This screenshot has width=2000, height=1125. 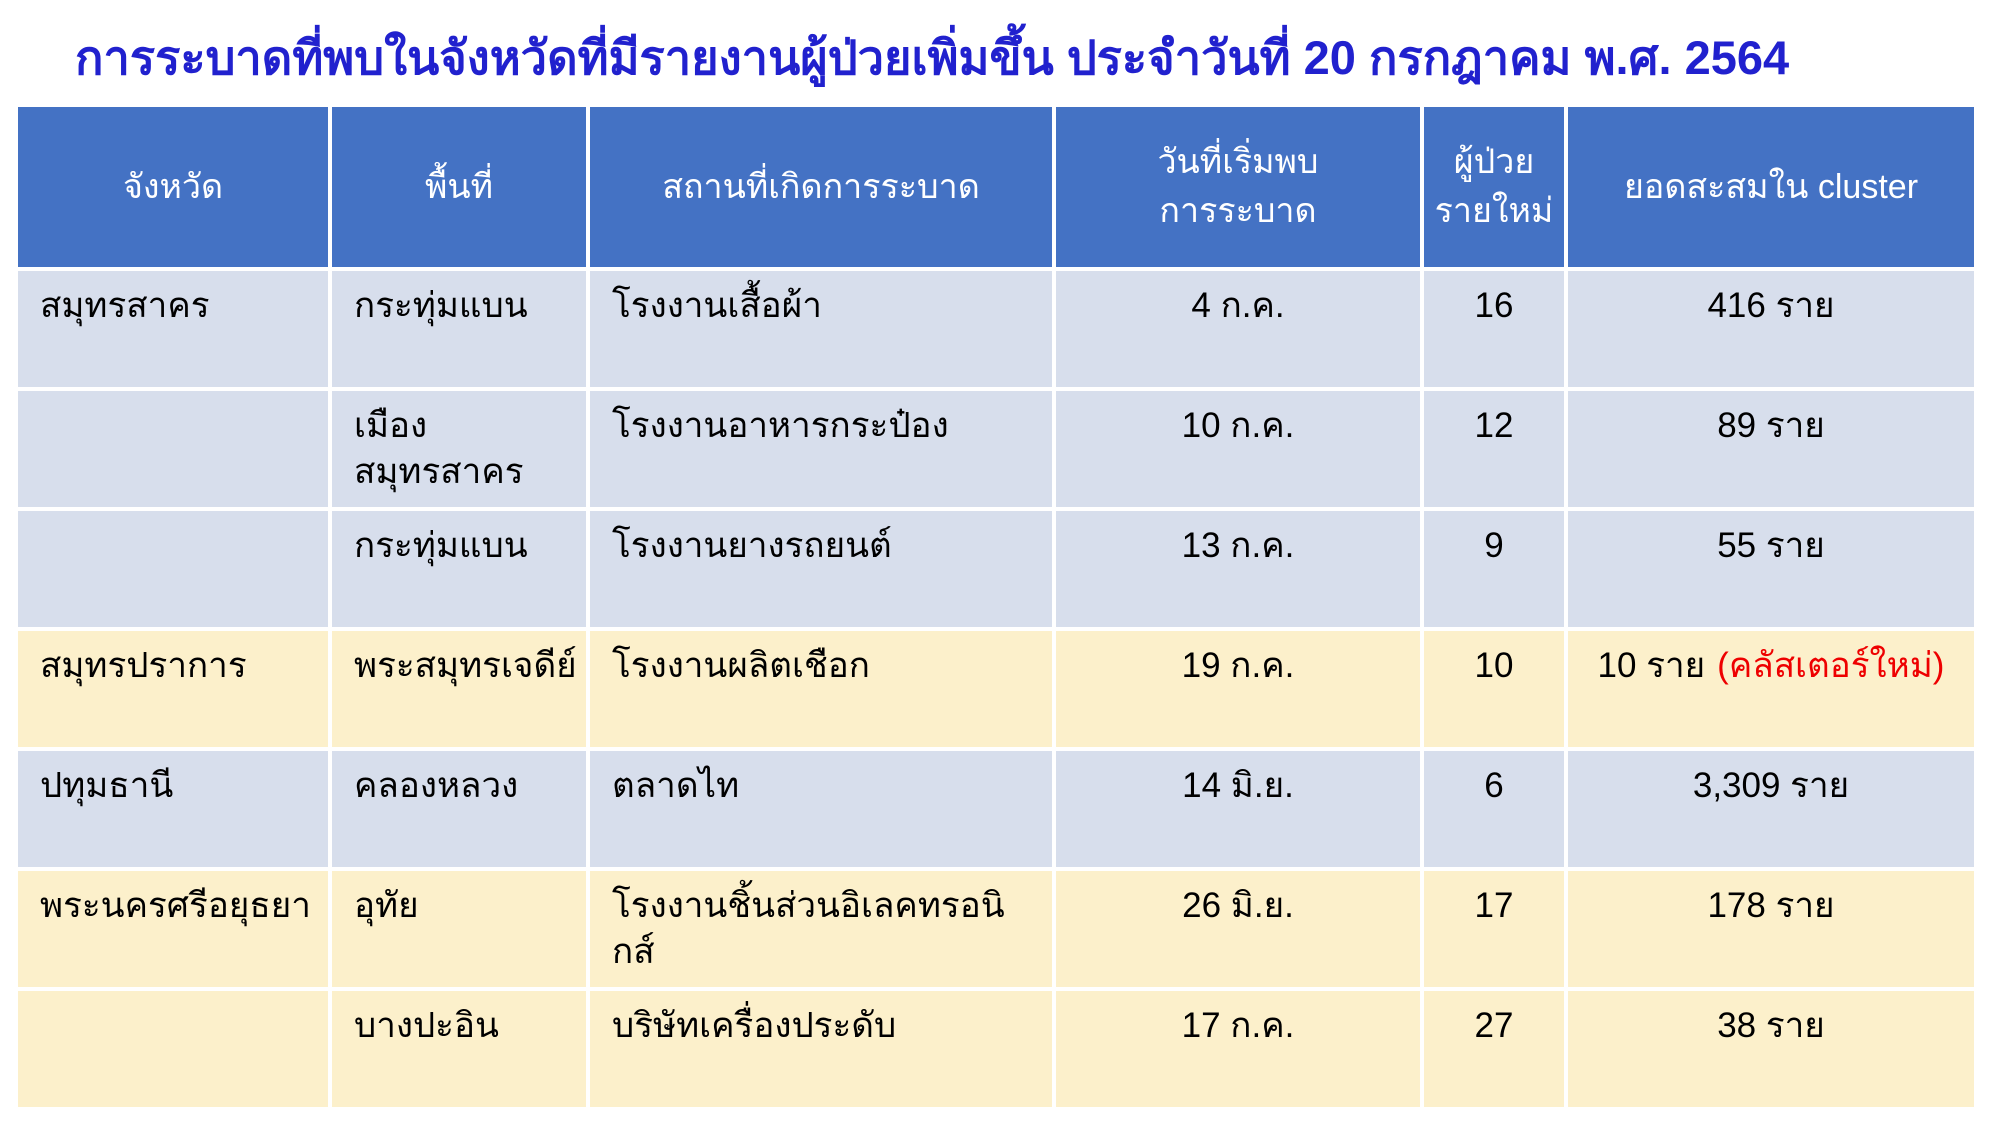 I want to click on col-header-area: พื้นที่, so click(x=459, y=187).